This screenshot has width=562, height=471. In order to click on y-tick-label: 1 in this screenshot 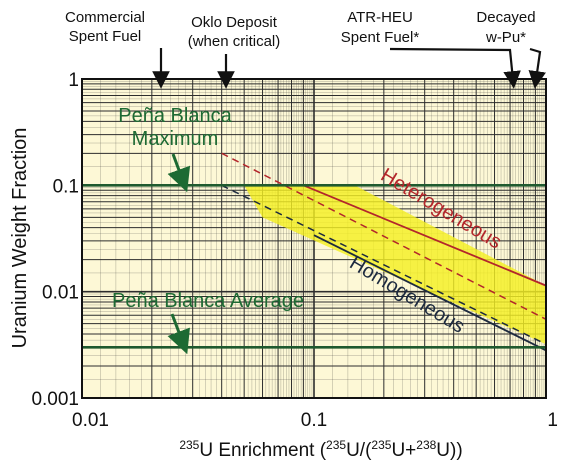, I will do `click(73, 80)`.